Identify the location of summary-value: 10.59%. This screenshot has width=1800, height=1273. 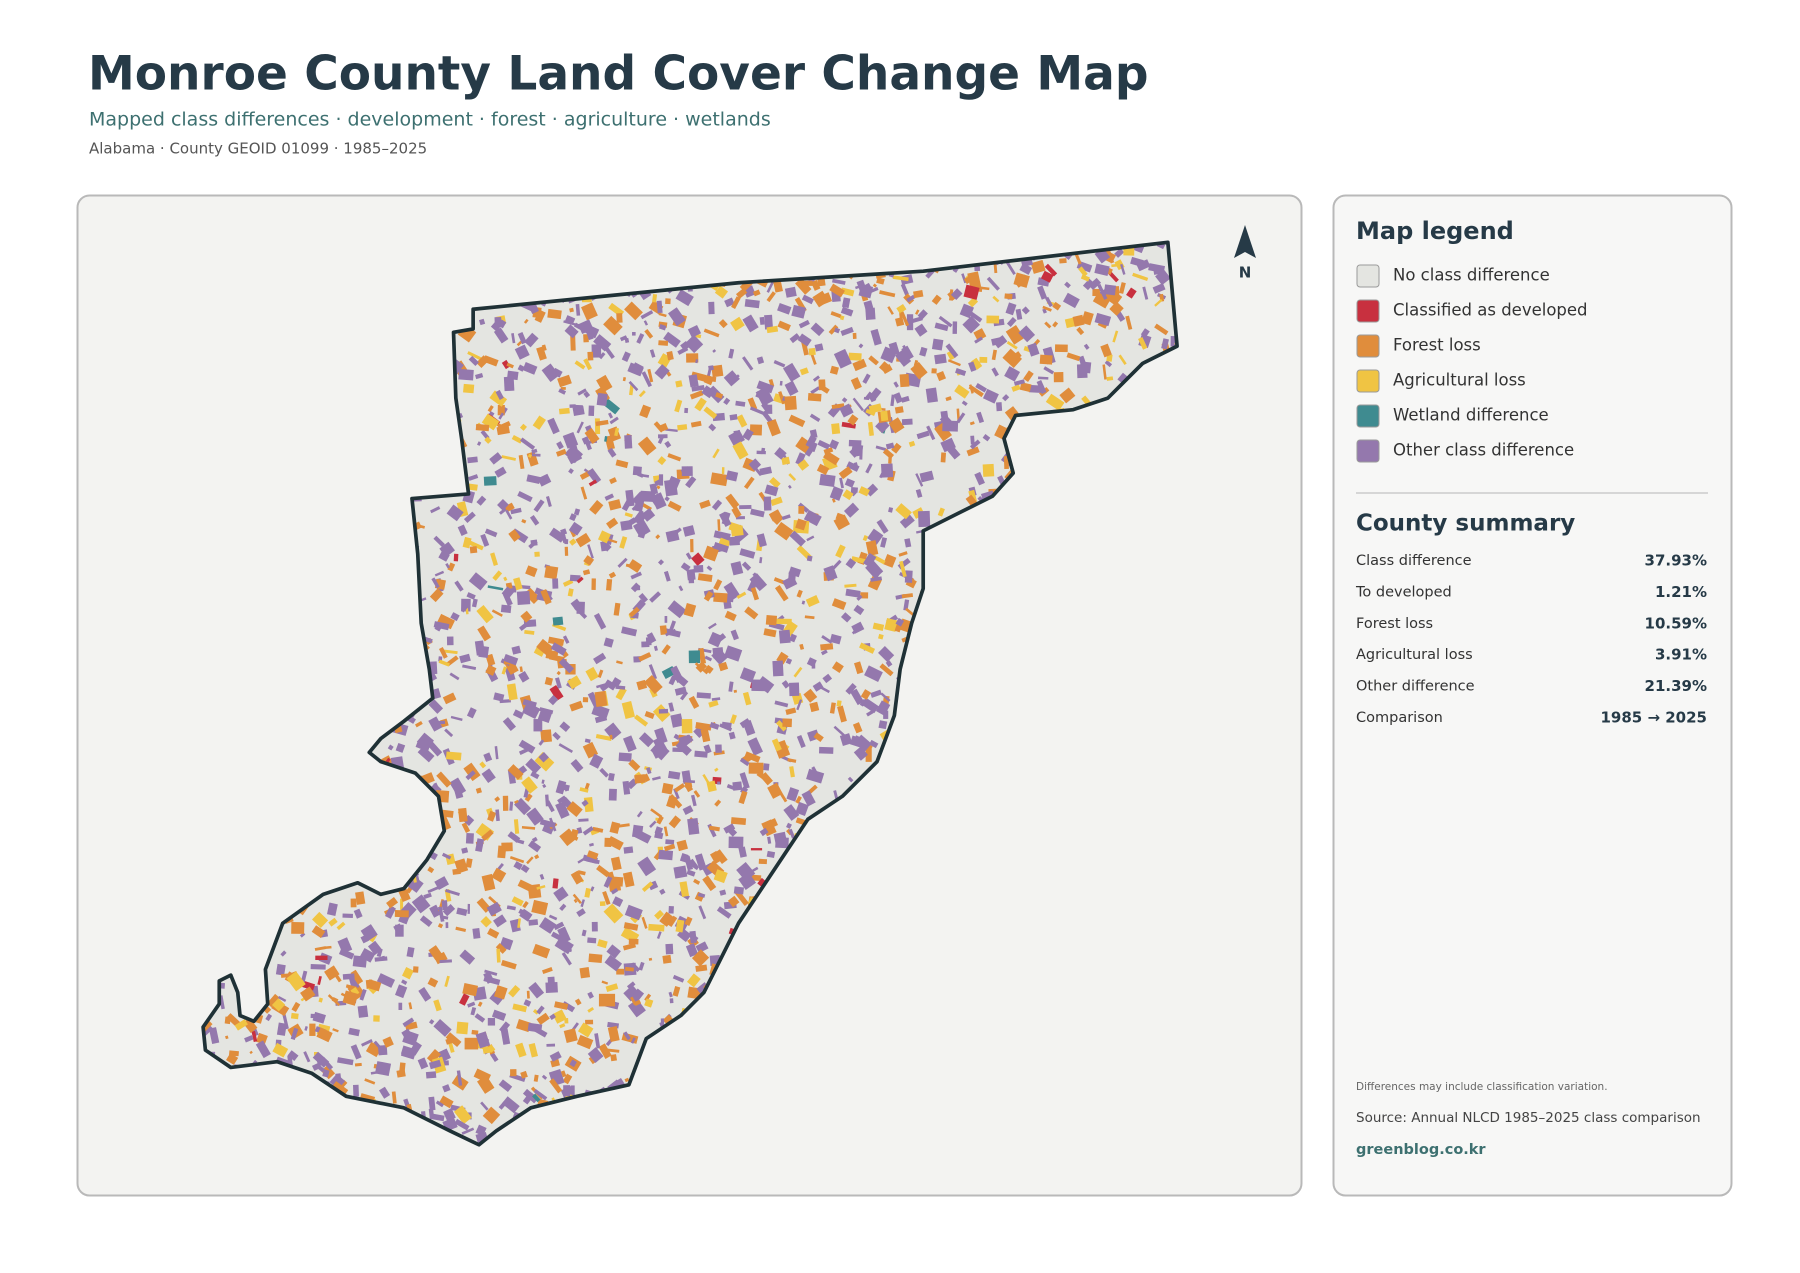
(1676, 623).